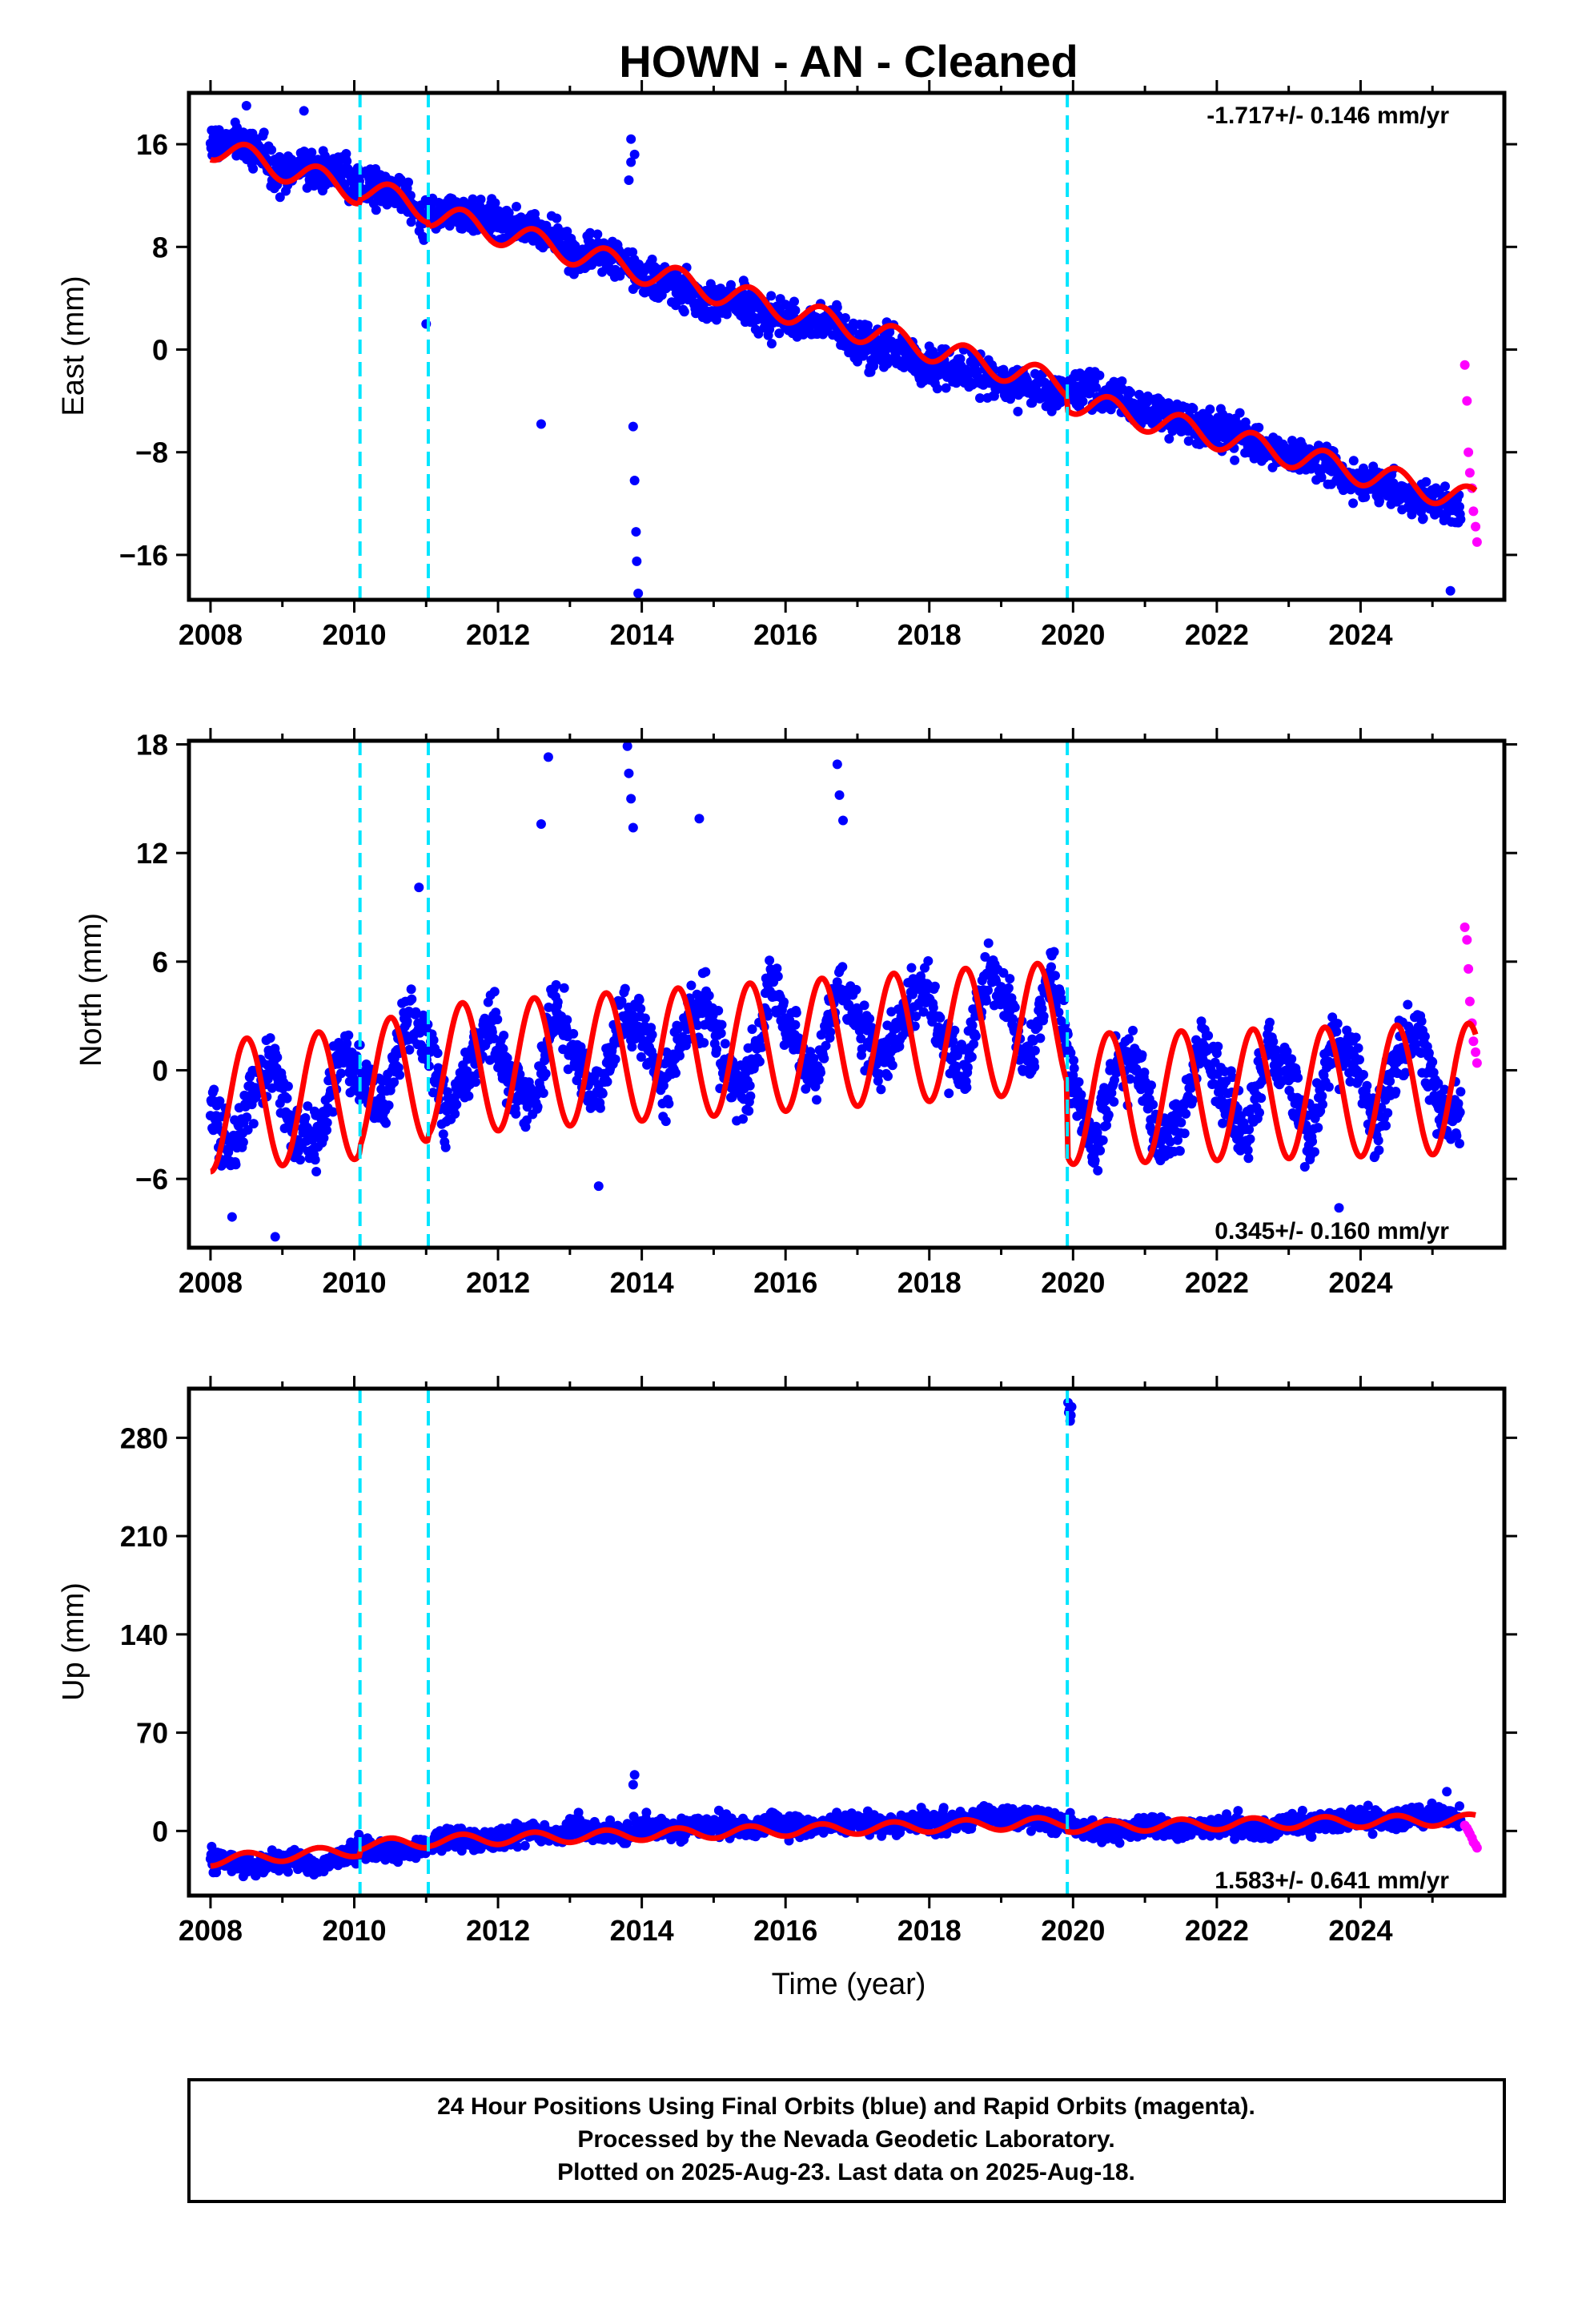 This screenshot has height=2324, width=1582. Describe the element at coordinates (160, 962) in the screenshot. I see `y-tick-label: 6` at that location.